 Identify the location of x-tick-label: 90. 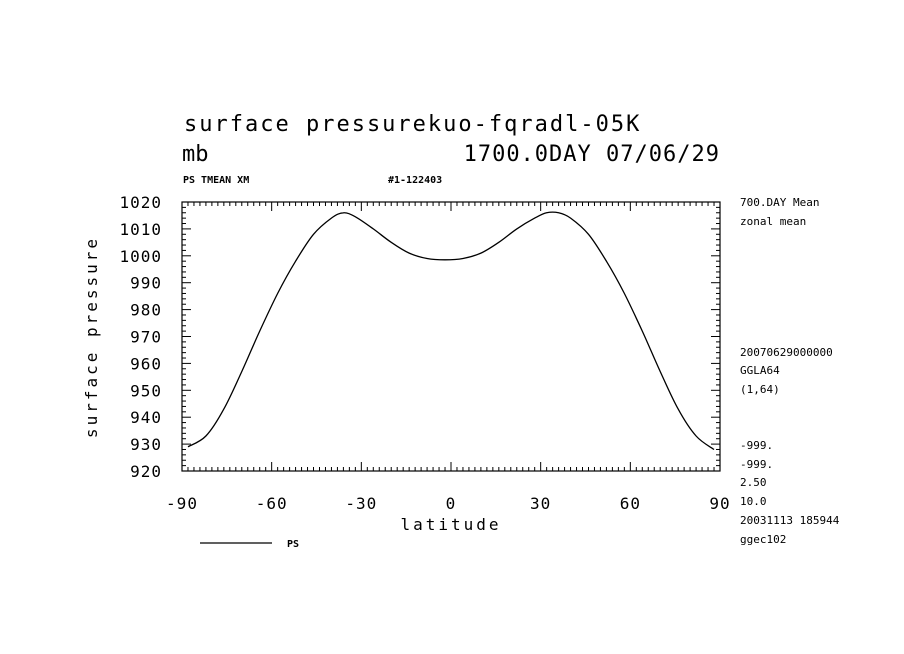
(719, 503).